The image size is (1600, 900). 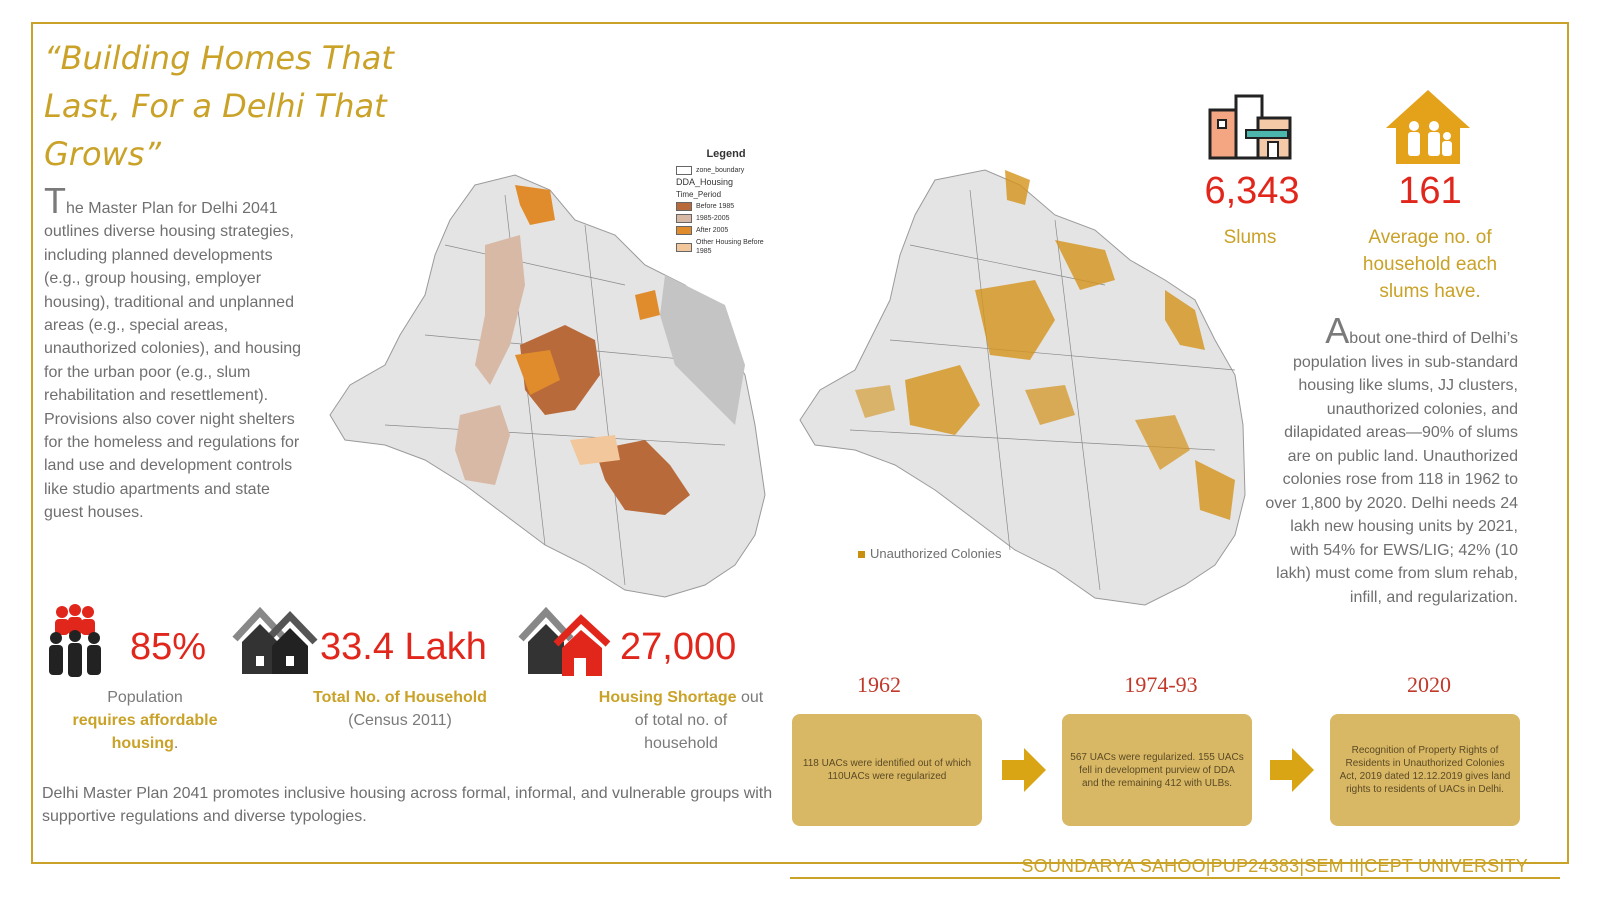 I want to click on stat-caption-post: out of total no. of household, so click(x=699, y=720).